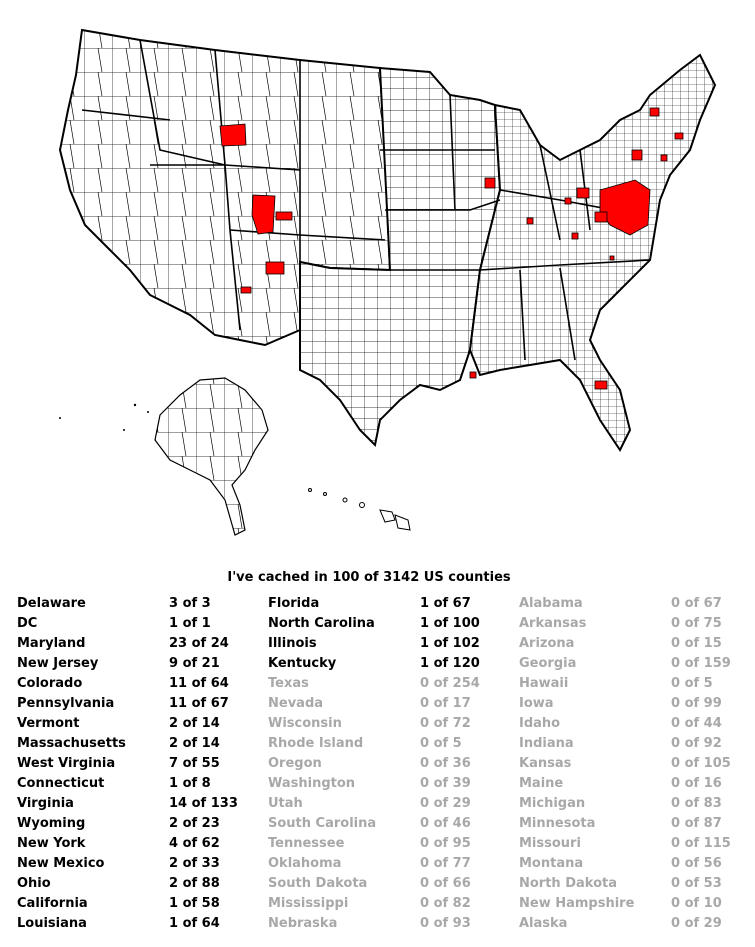 This screenshot has height=947, width=755. Describe the element at coordinates (48, 723) in the screenshot. I see `state-name: Vermont` at that location.